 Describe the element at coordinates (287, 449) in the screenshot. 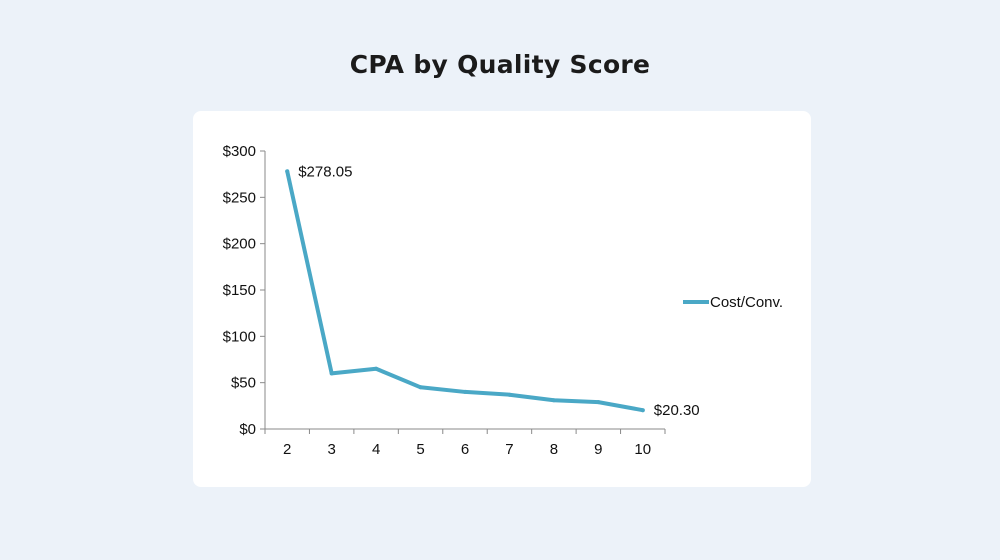

I see `x-tick-label: 2` at that location.